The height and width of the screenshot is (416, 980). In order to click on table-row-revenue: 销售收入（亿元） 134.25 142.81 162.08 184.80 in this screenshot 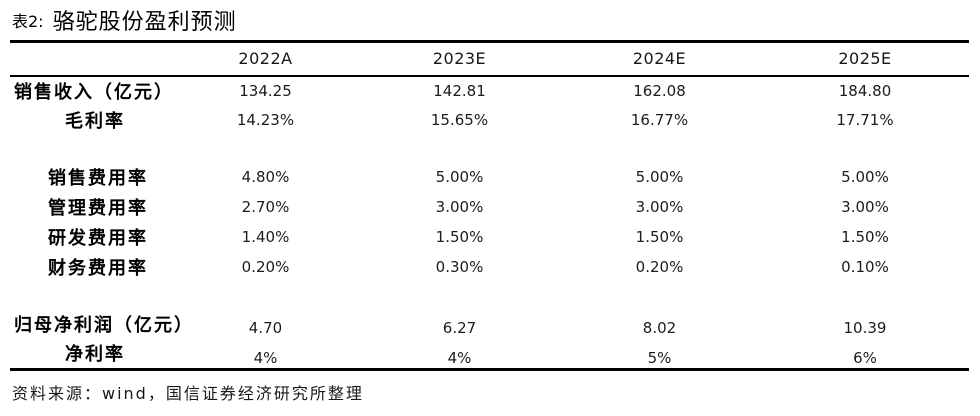, I will do `click(489, 91)`.